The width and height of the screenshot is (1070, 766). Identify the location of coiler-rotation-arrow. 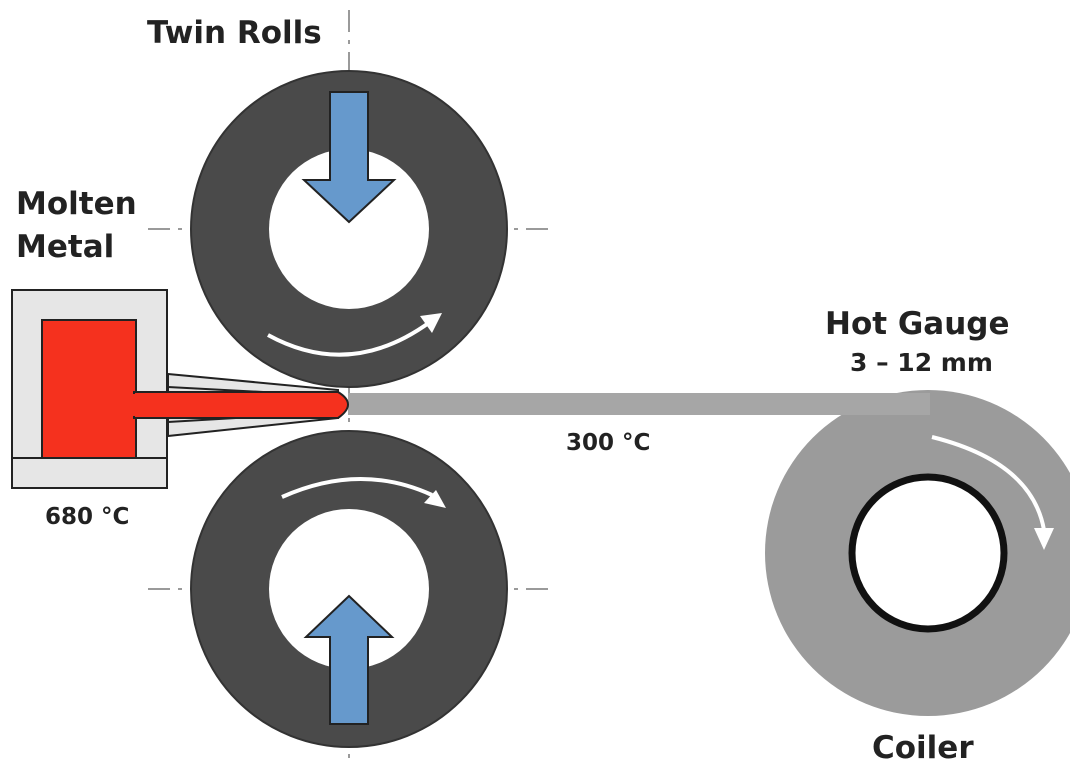
(988, 483).